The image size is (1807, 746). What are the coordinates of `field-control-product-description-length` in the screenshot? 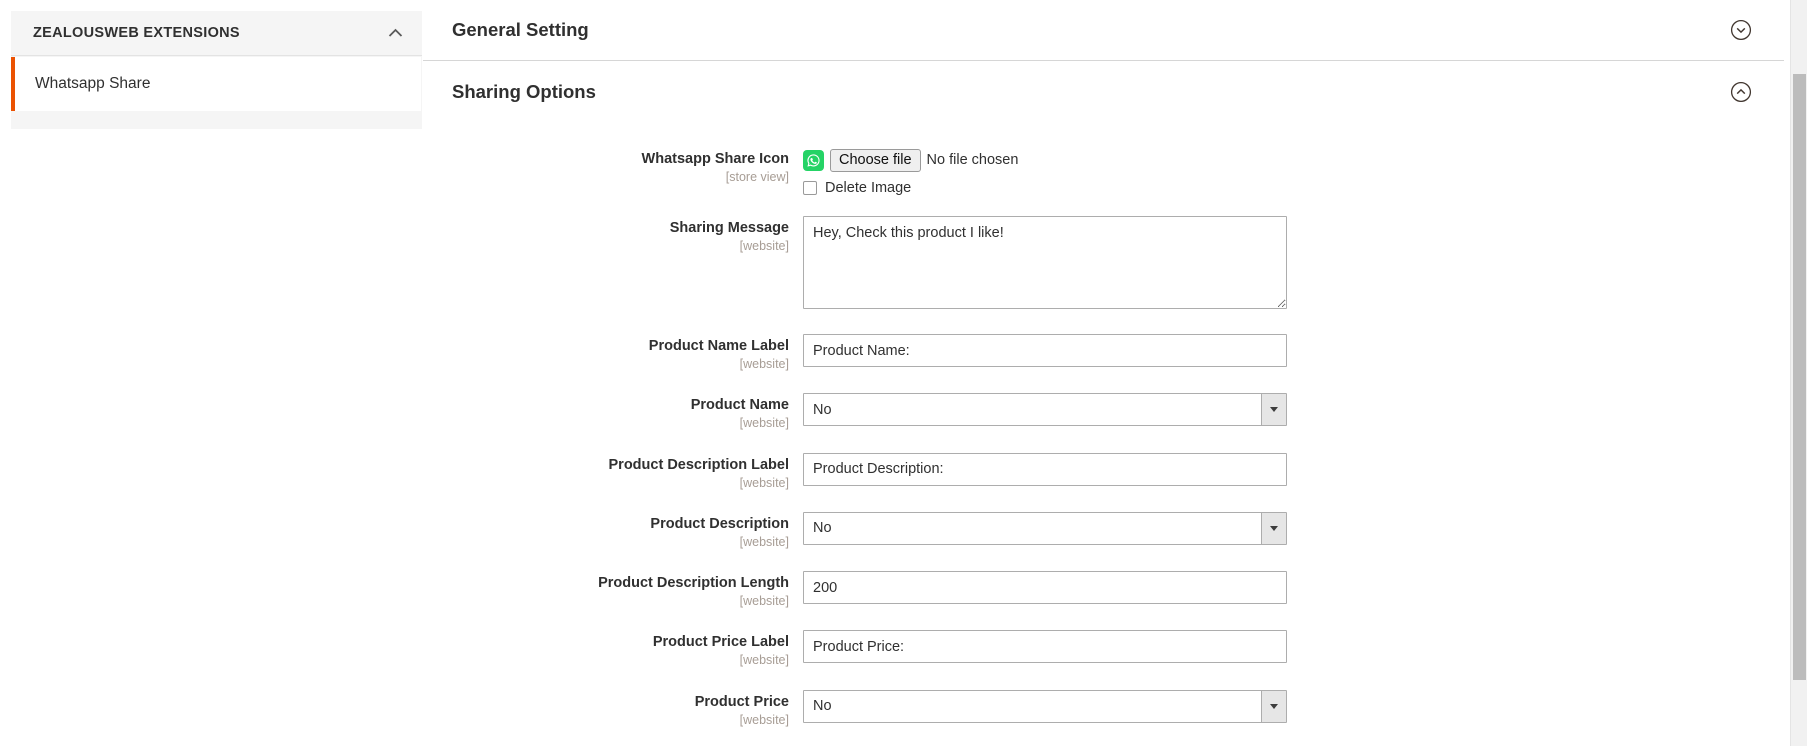 It's located at (1045, 587).